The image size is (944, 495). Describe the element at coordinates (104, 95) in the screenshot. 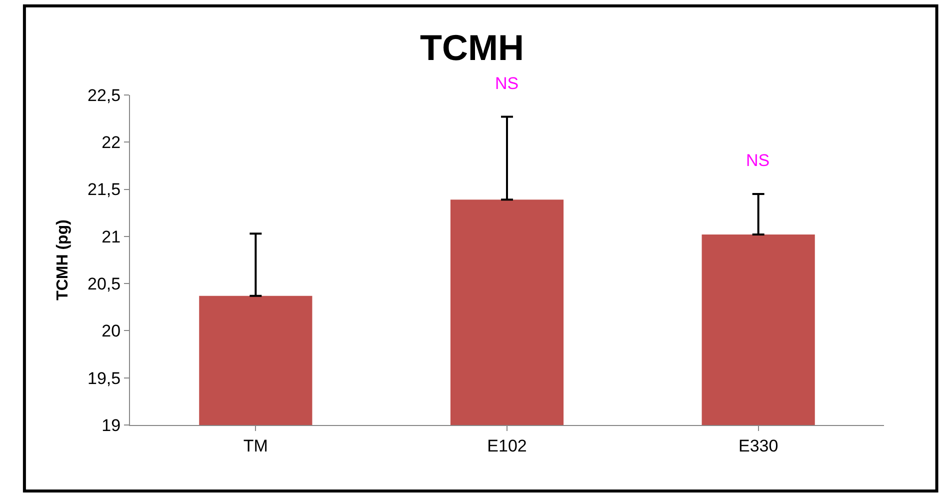

I see `y-tick-label: 22,5` at that location.